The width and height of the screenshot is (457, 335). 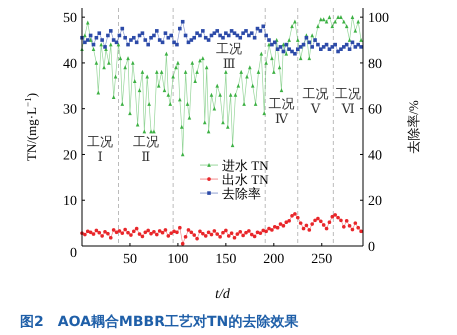 What do you see at coordinates (378, 18) in the screenshot?
I see `y2-tick-label: 100` at bounding box center [378, 18].